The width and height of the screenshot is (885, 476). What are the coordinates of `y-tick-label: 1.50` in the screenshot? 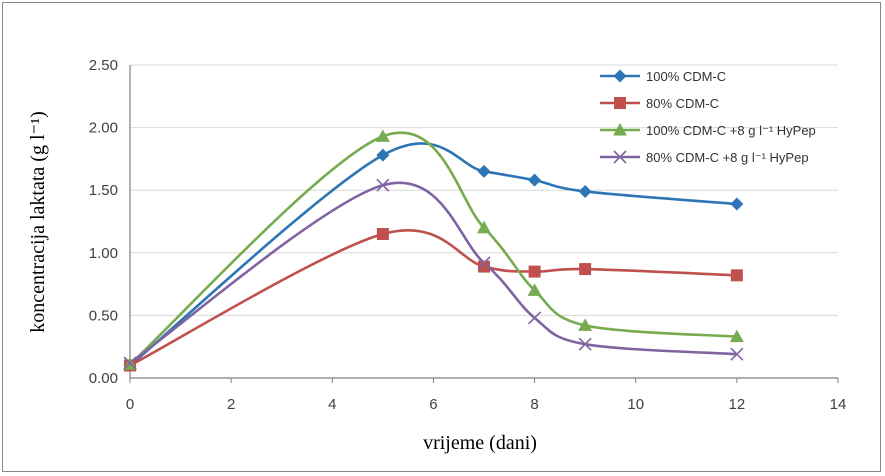 It's located at (103, 190).